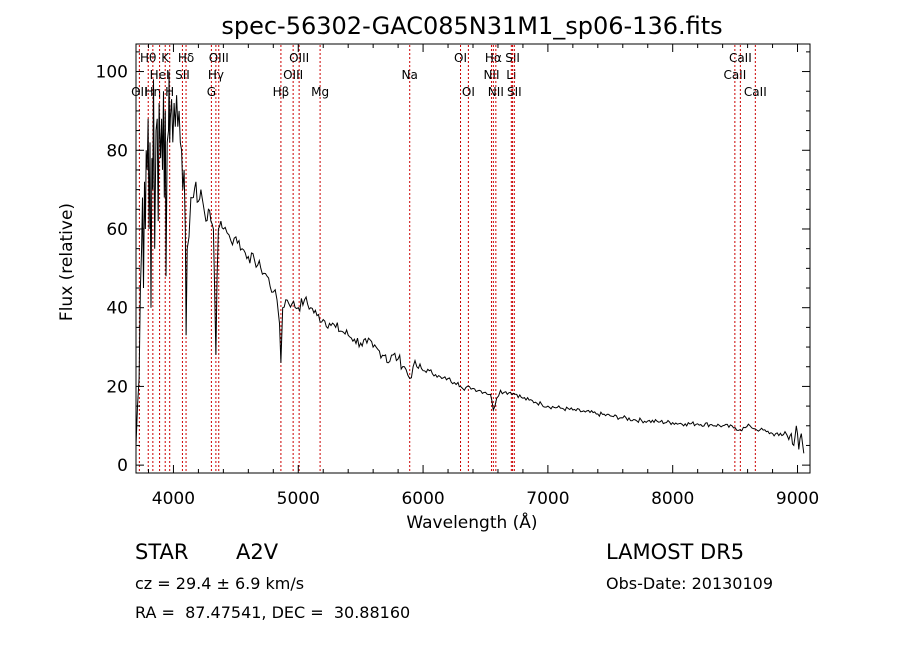  Describe the element at coordinates (117, 230) in the screenshot. I see `y-tick-label-3: 60` at that location.